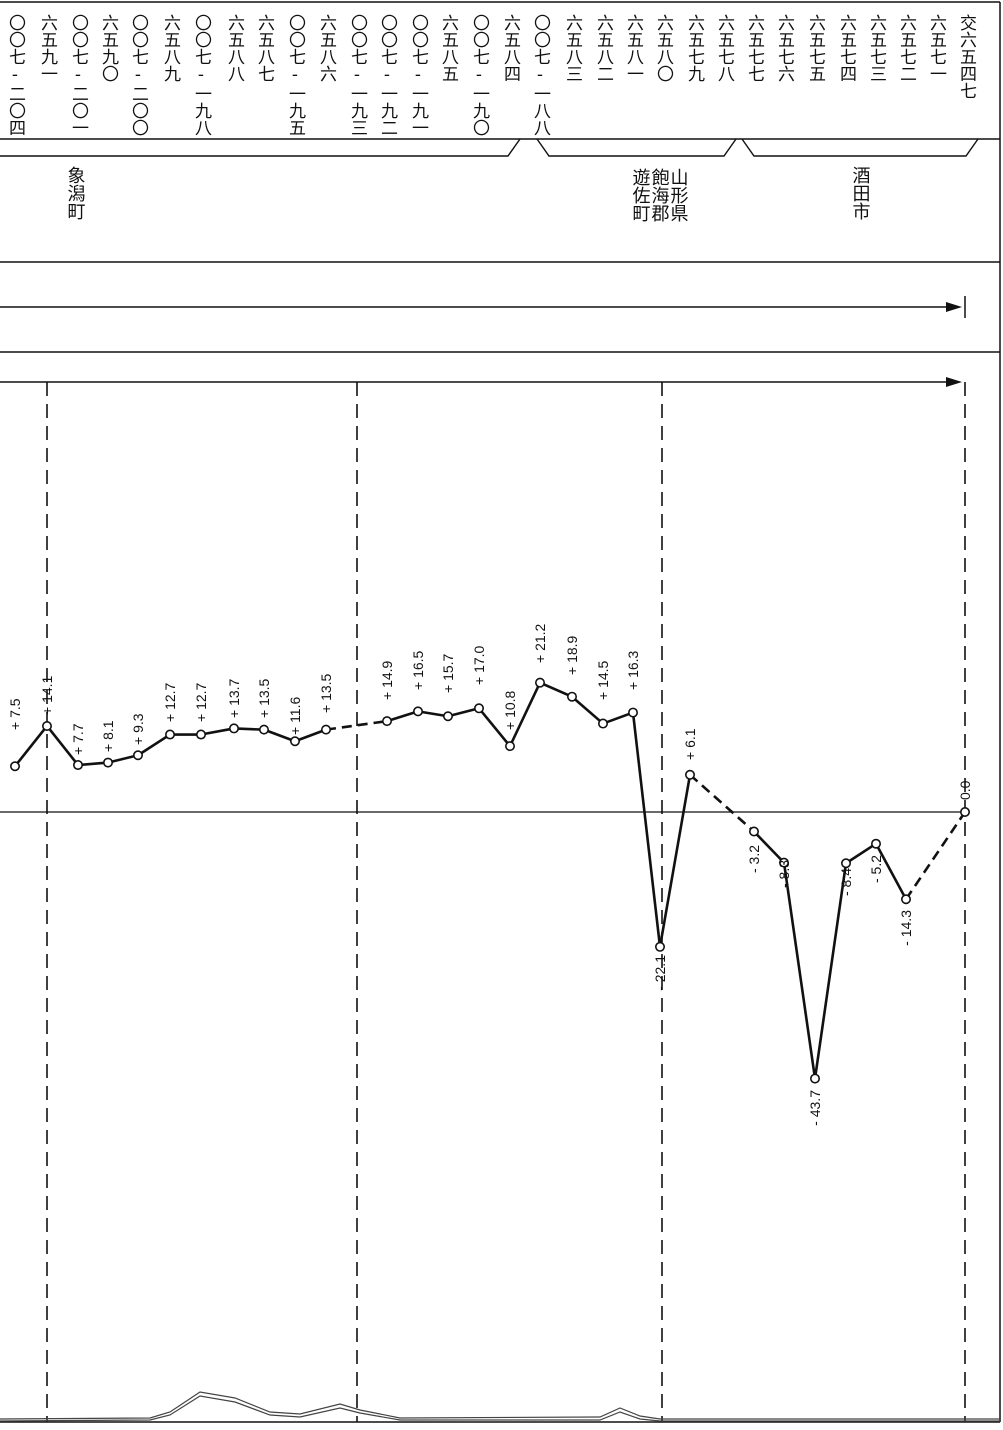  What do you see at coordinates (489, 147) in the screenshot?
I see `region-brackets` at bounding box center [489, 147].